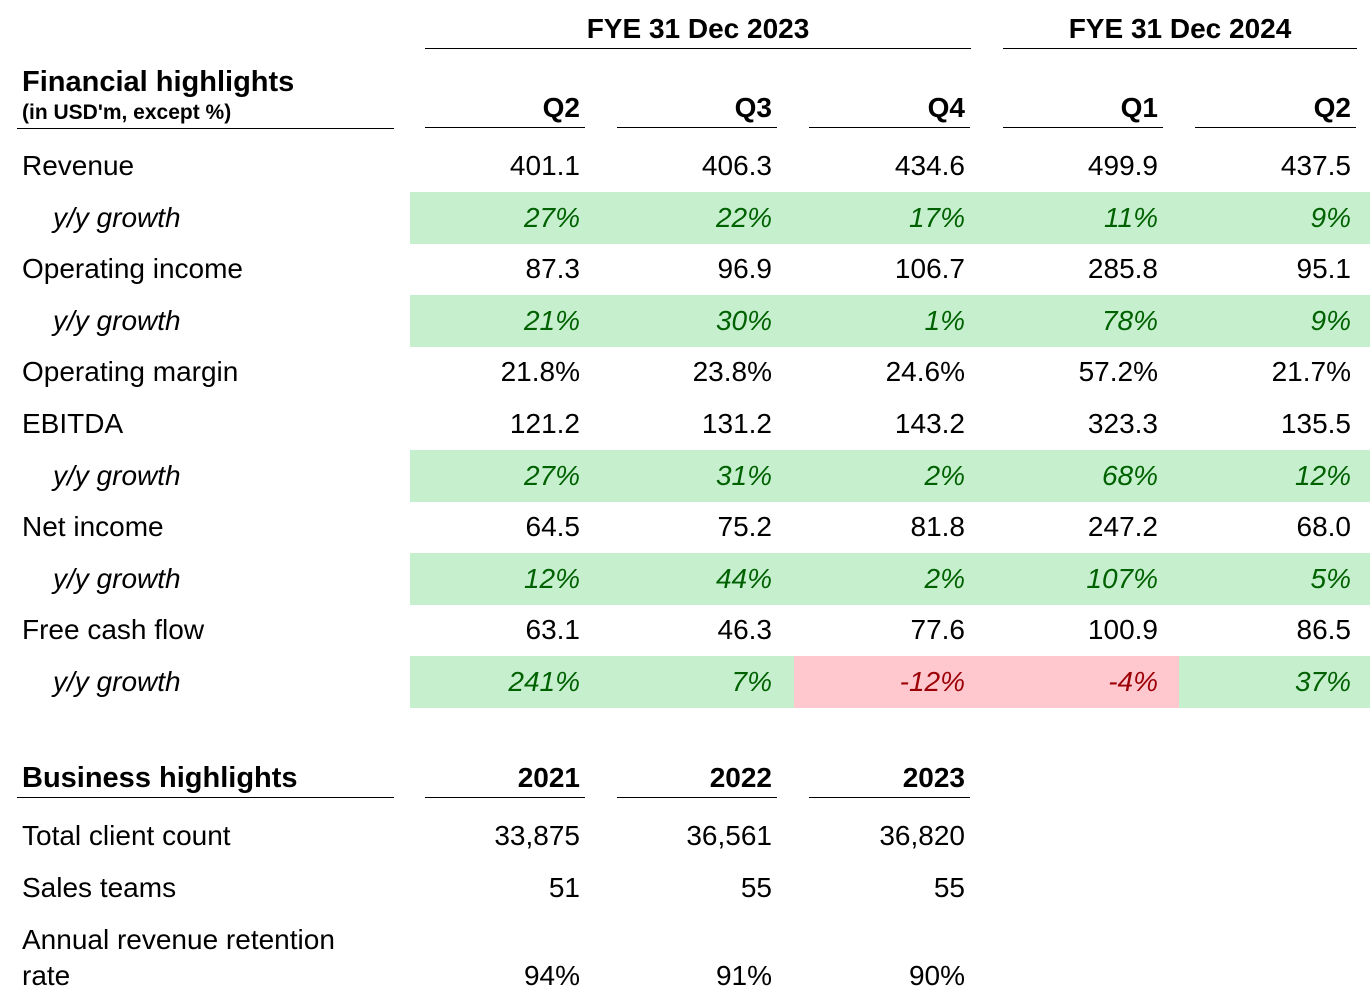  What do you see at coordinates (1118, 372) in the screenshot?
I see `value-cell: 57.2%` at bounding box center [1118, 372].